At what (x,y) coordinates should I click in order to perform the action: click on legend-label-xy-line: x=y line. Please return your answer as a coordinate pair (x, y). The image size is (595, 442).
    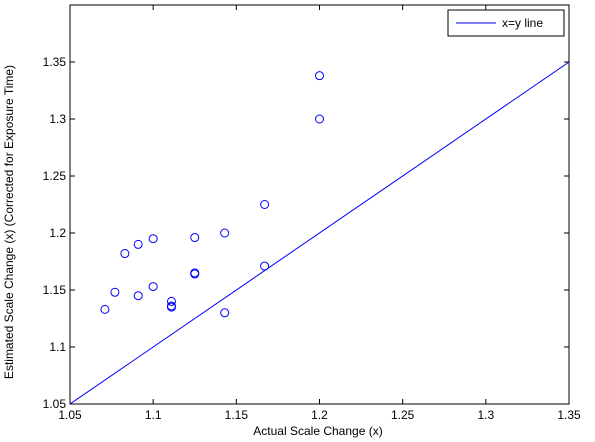
    Looking at the image, I should click on (522, 23).